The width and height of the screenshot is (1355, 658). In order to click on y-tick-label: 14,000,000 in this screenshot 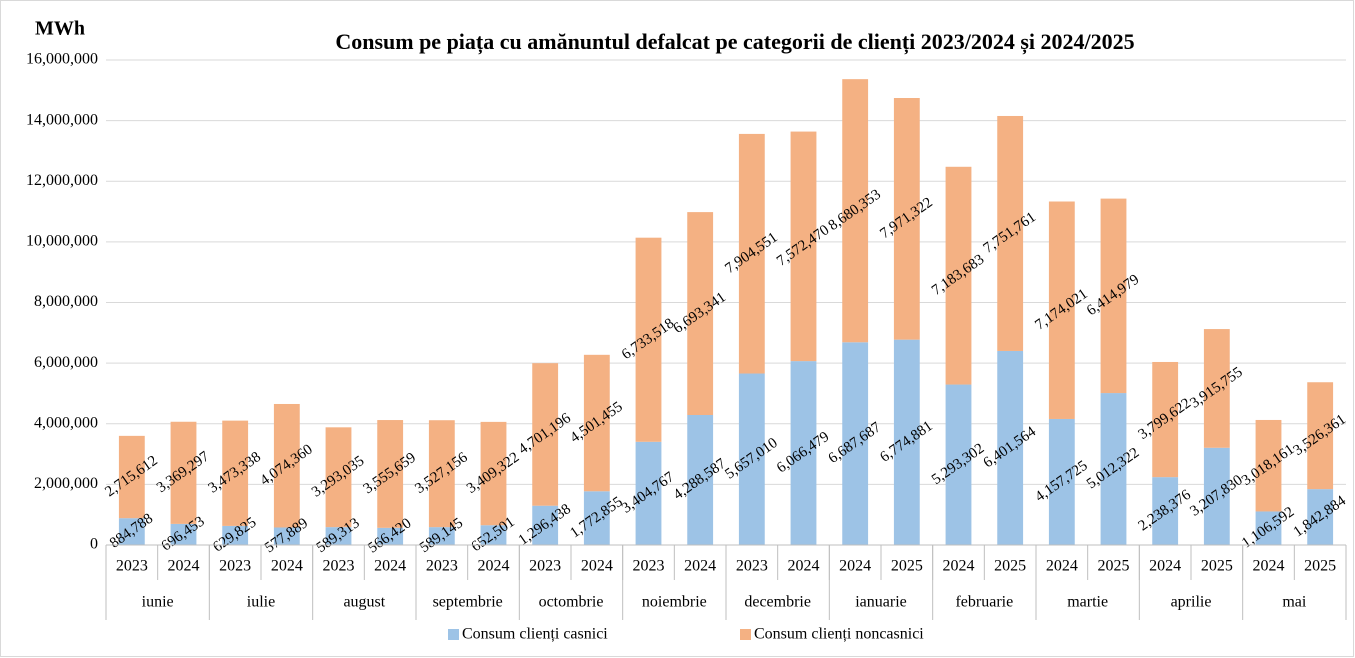, I will do `click(62, 119)`.